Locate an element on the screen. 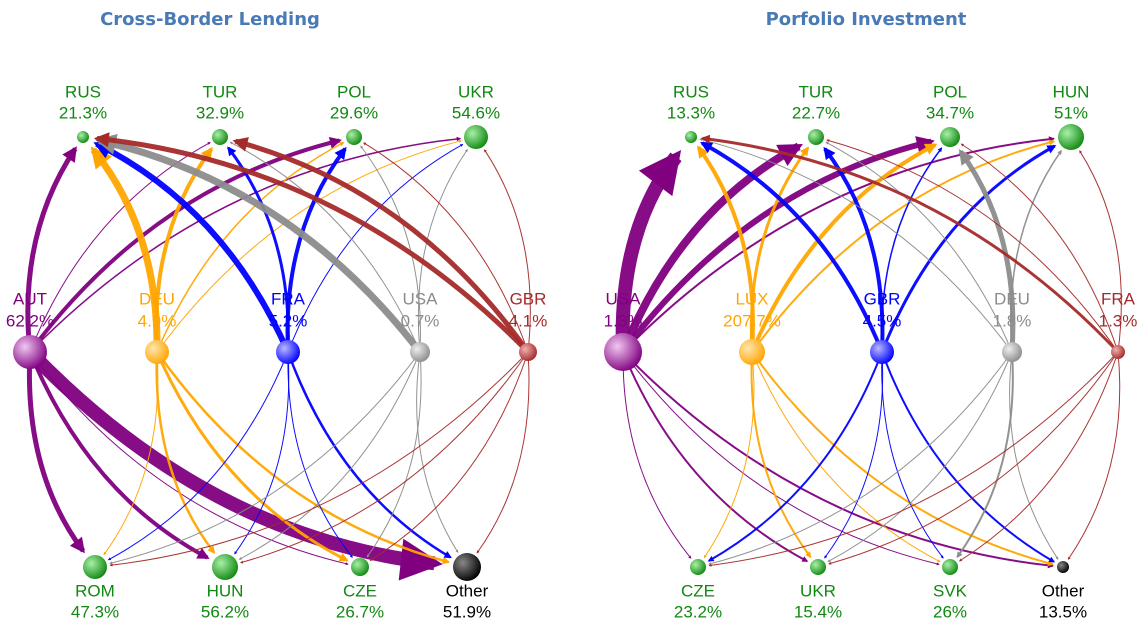 The height and width of the screenshot is (625, 1141). target-value: 54.6% is located at coordinates (476, 112).